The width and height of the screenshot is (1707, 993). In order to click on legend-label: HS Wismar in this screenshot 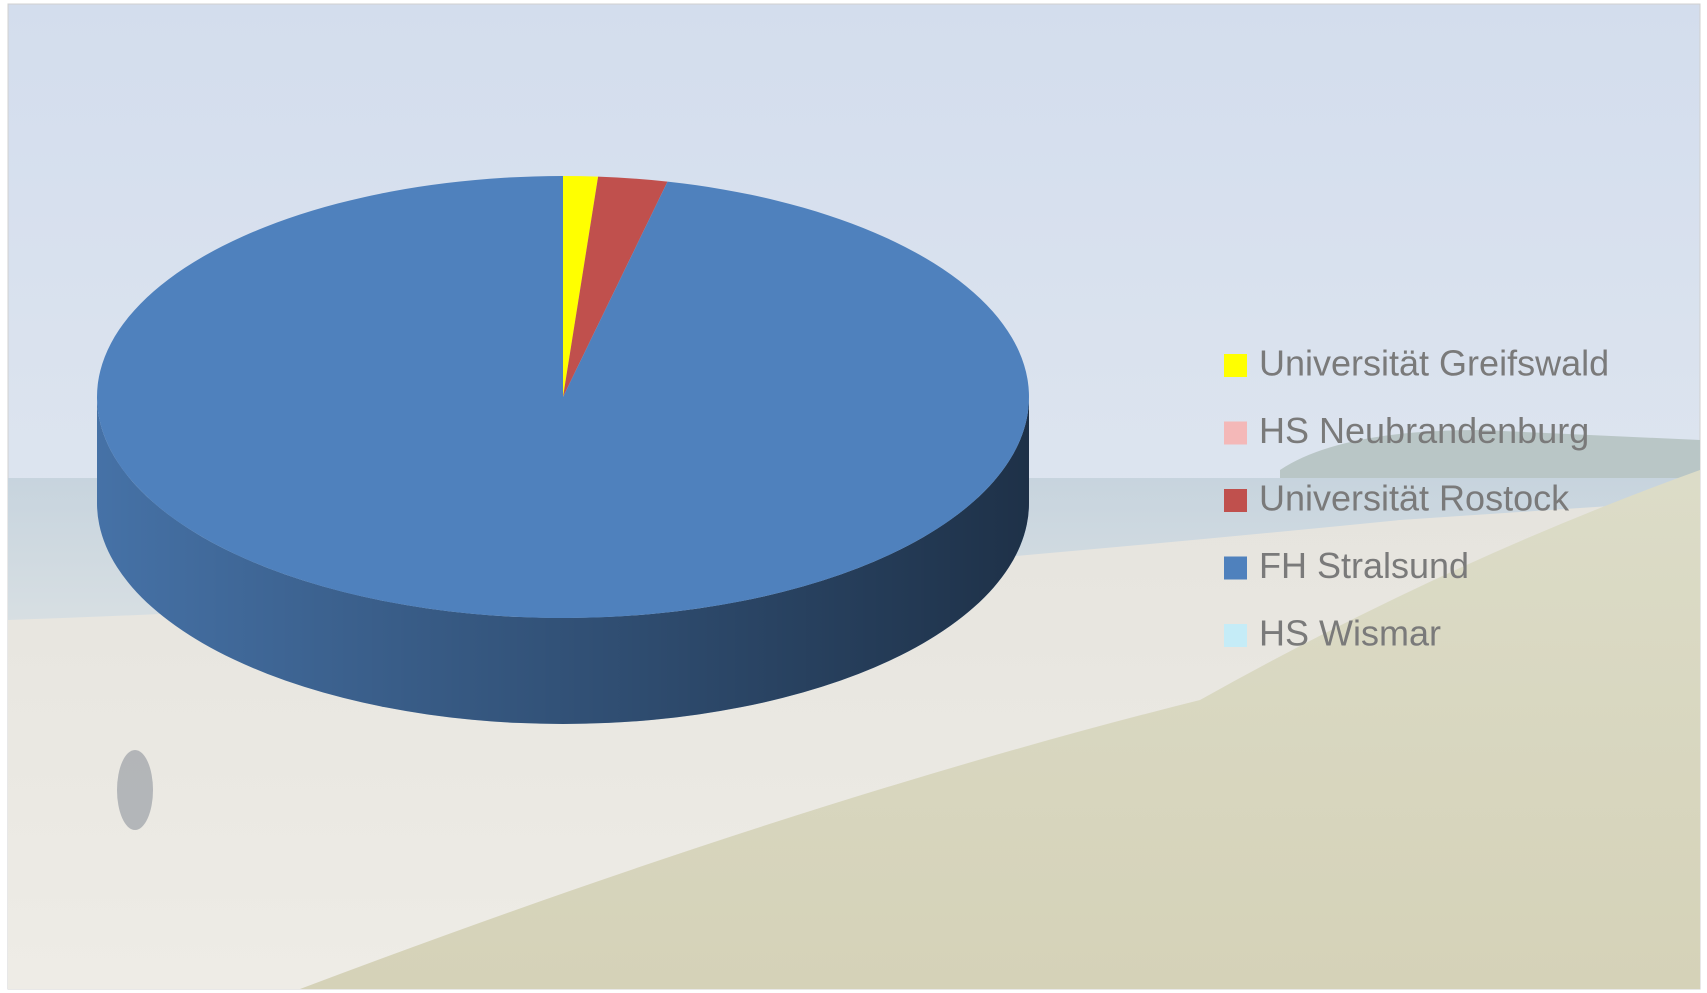, I will do `click(1350, 633)`.